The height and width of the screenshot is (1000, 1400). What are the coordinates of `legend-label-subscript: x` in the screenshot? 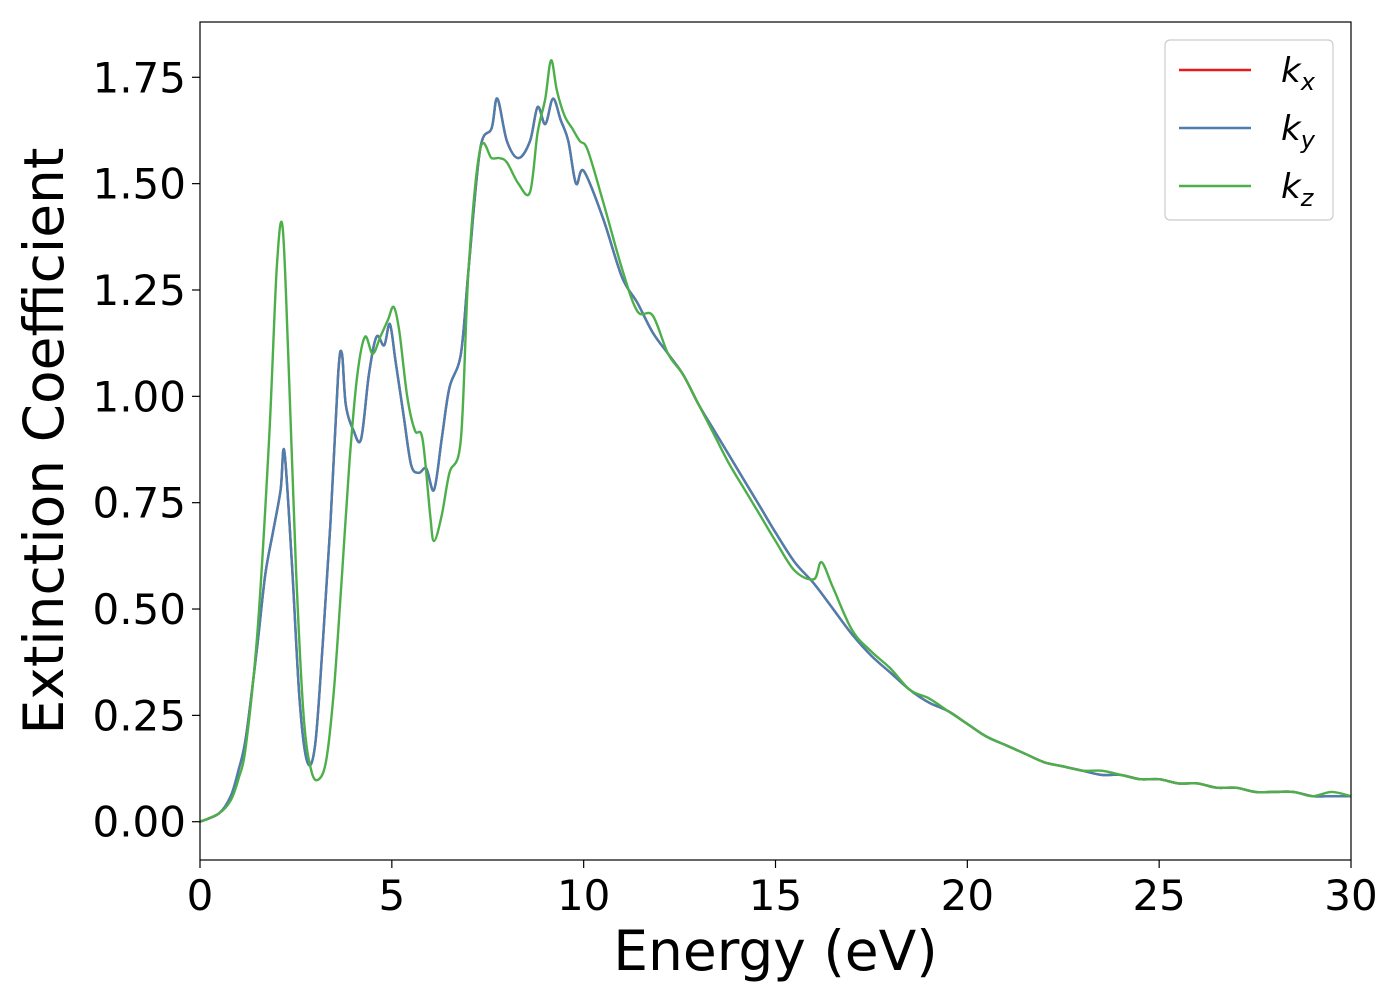 It's located at (1308, 82).